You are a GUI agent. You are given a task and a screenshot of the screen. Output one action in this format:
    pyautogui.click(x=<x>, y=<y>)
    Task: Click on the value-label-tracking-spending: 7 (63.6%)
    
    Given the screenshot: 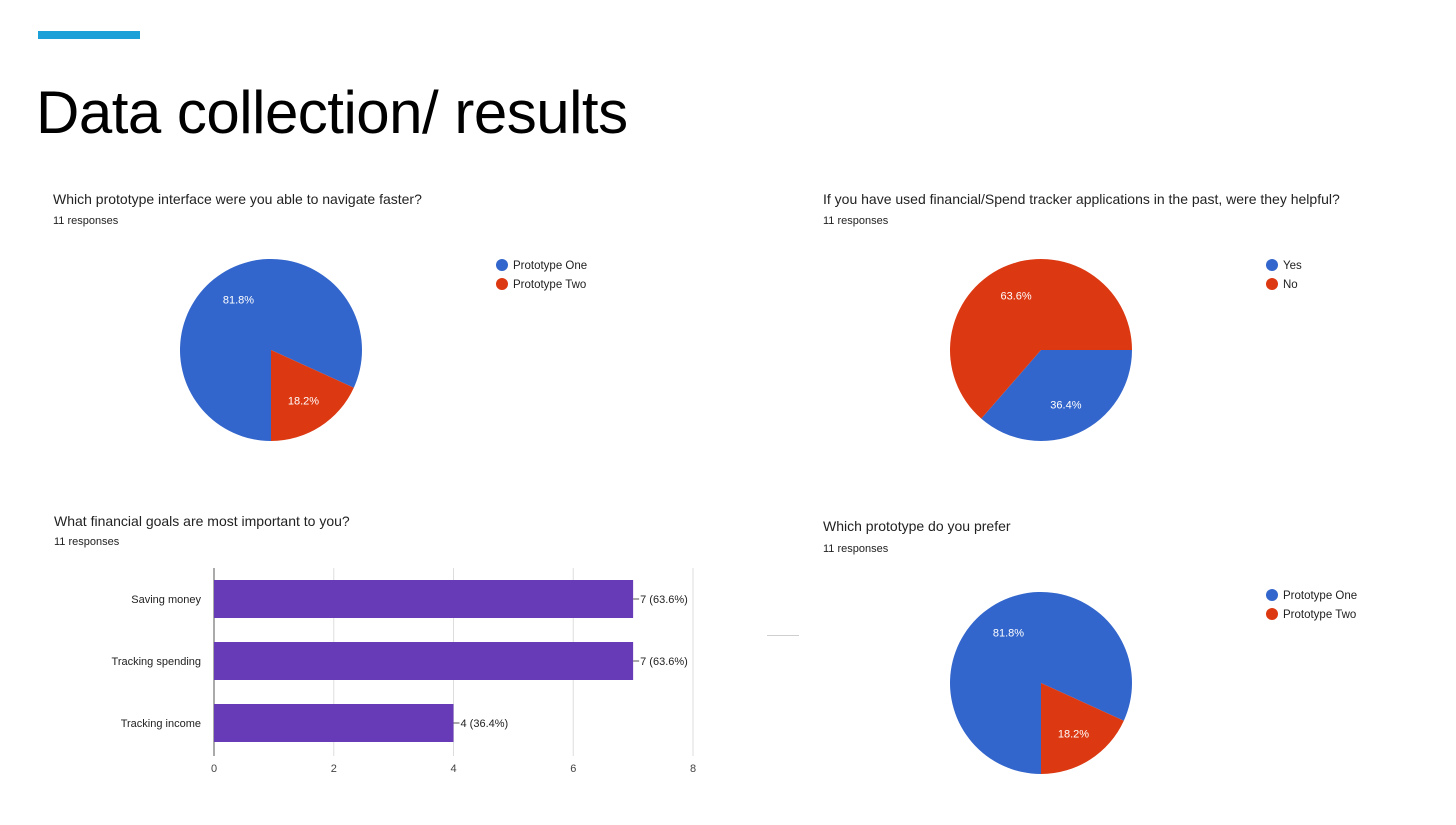 What is the action you would take?
    pyautogui.click(x=664, y=662)
    